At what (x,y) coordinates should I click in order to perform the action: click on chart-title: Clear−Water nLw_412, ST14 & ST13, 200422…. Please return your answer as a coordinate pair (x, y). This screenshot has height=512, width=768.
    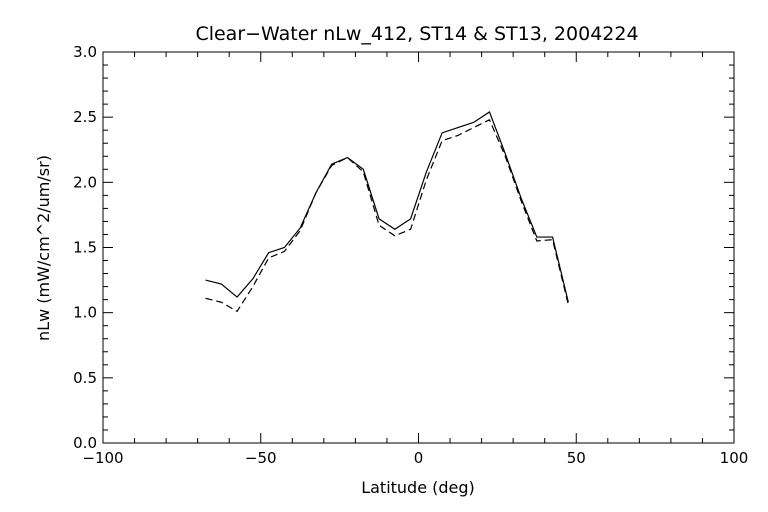
    Looking at the image, I should click on (416, 34).